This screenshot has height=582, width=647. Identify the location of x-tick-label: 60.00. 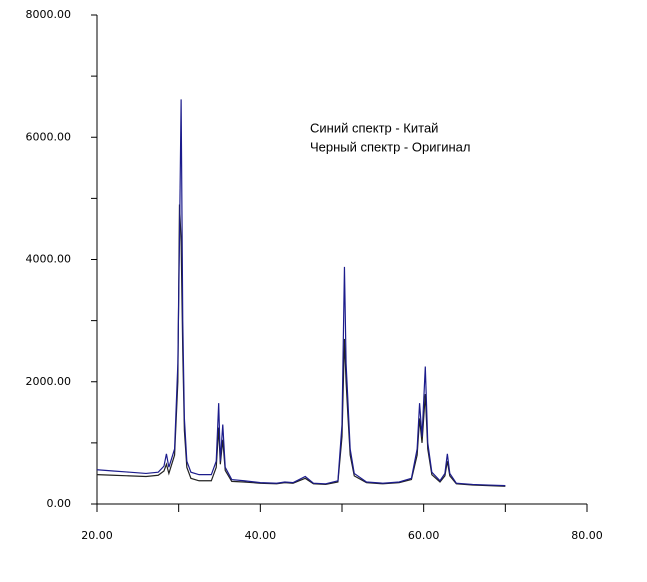
(424, 535).